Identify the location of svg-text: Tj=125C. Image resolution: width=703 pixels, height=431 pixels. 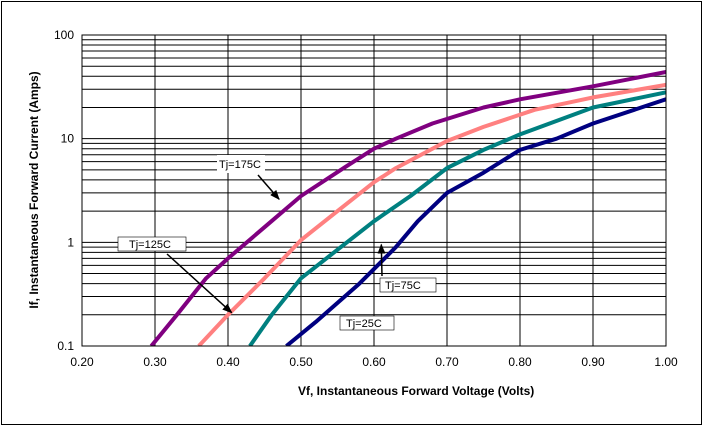
(150, 245).